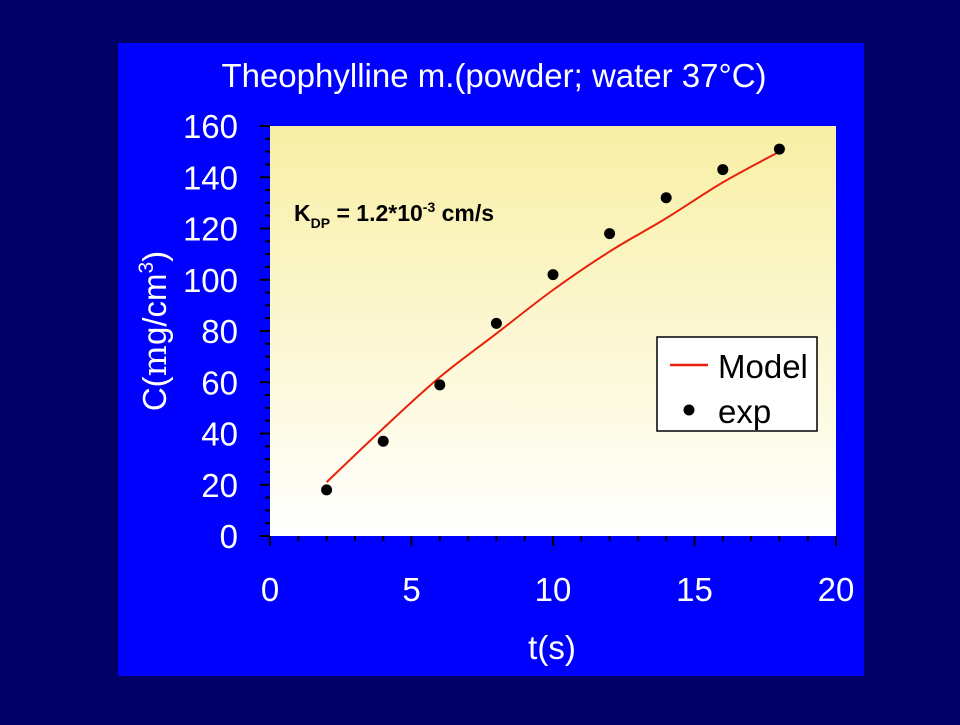 The image size is (960, 725). I want to click on kdp-exp: -3, so click(429, 207).